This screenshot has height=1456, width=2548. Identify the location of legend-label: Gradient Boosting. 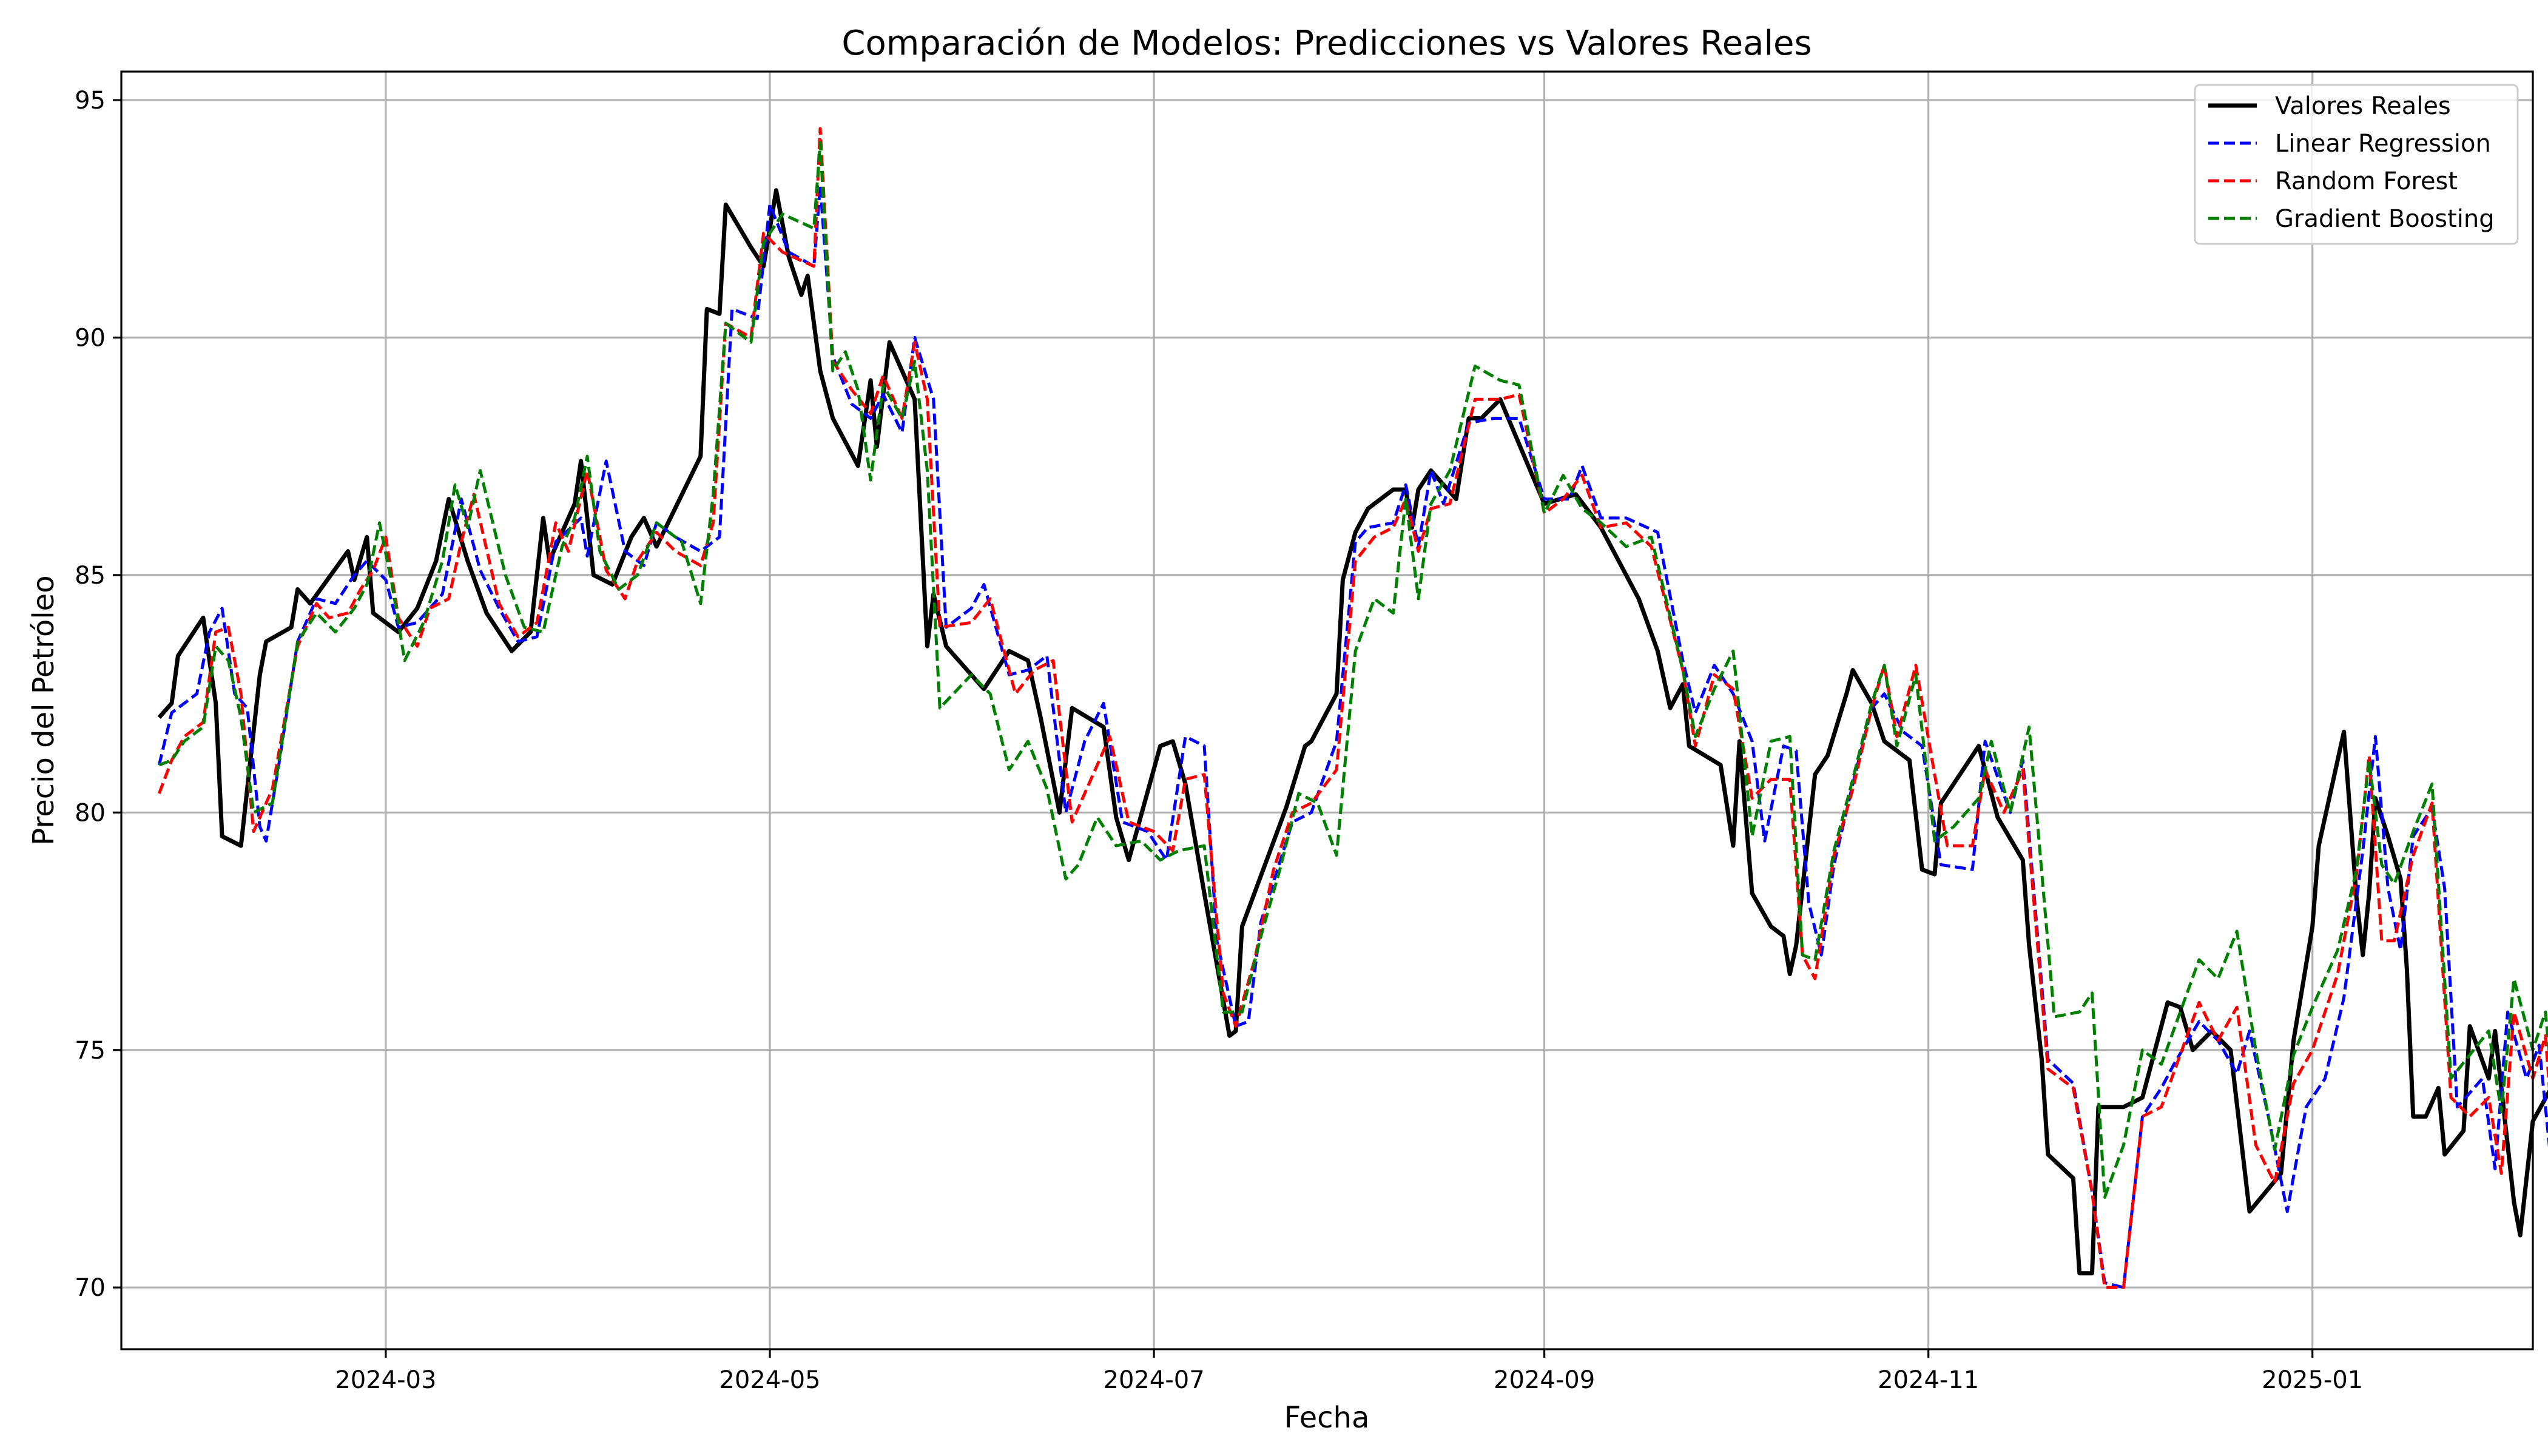
(2385, 219).